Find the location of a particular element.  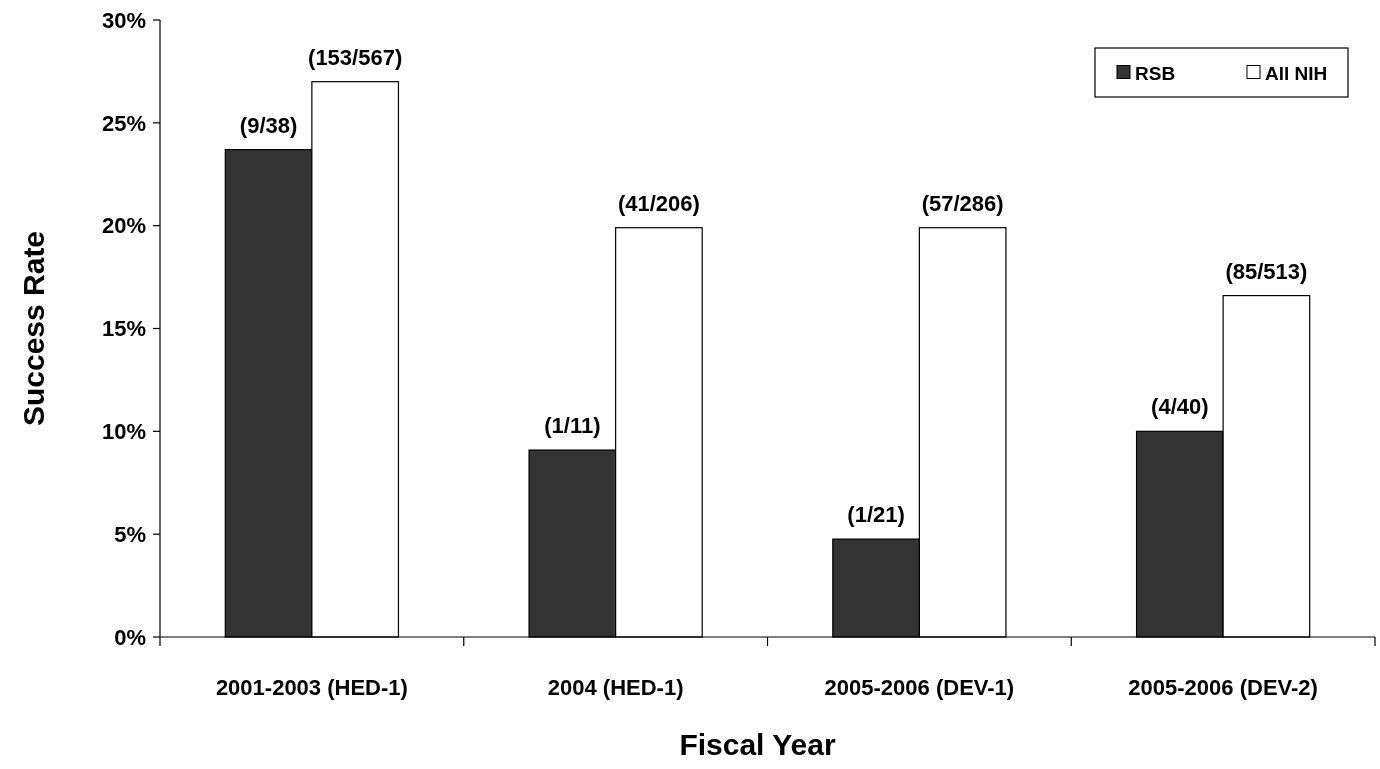

y-tick-label: 30% is located at coordinates (123, 20).